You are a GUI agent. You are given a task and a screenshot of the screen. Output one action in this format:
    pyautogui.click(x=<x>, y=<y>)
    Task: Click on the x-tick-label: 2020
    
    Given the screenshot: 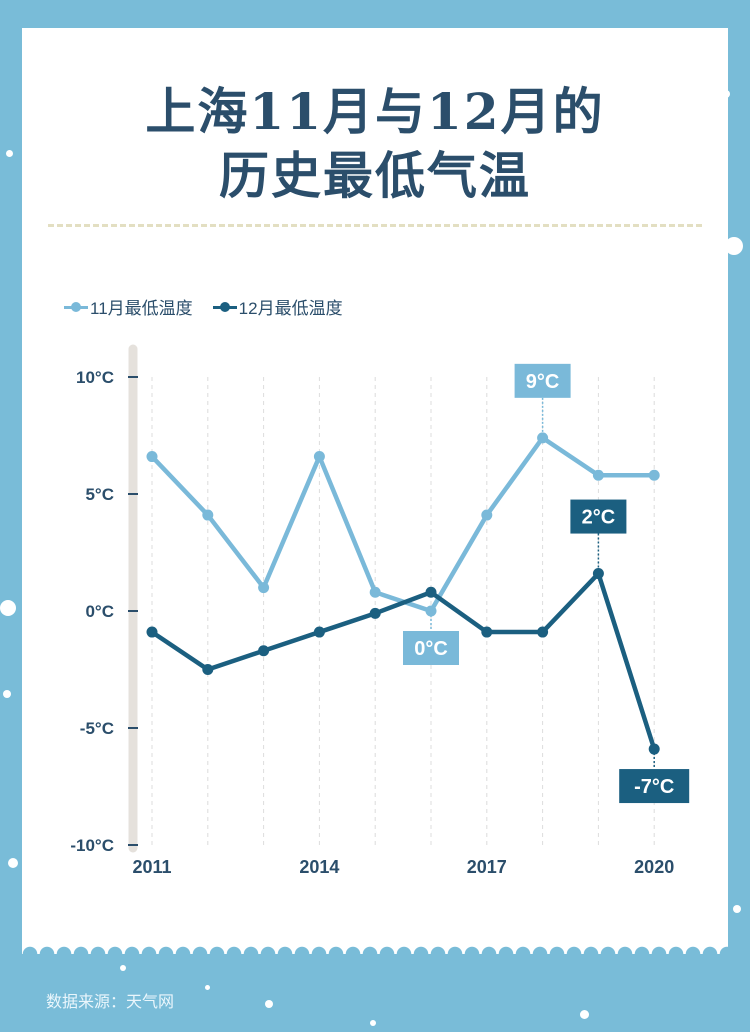 What is the action you would take?
    pyautogui.click(x=654, y=867)
    